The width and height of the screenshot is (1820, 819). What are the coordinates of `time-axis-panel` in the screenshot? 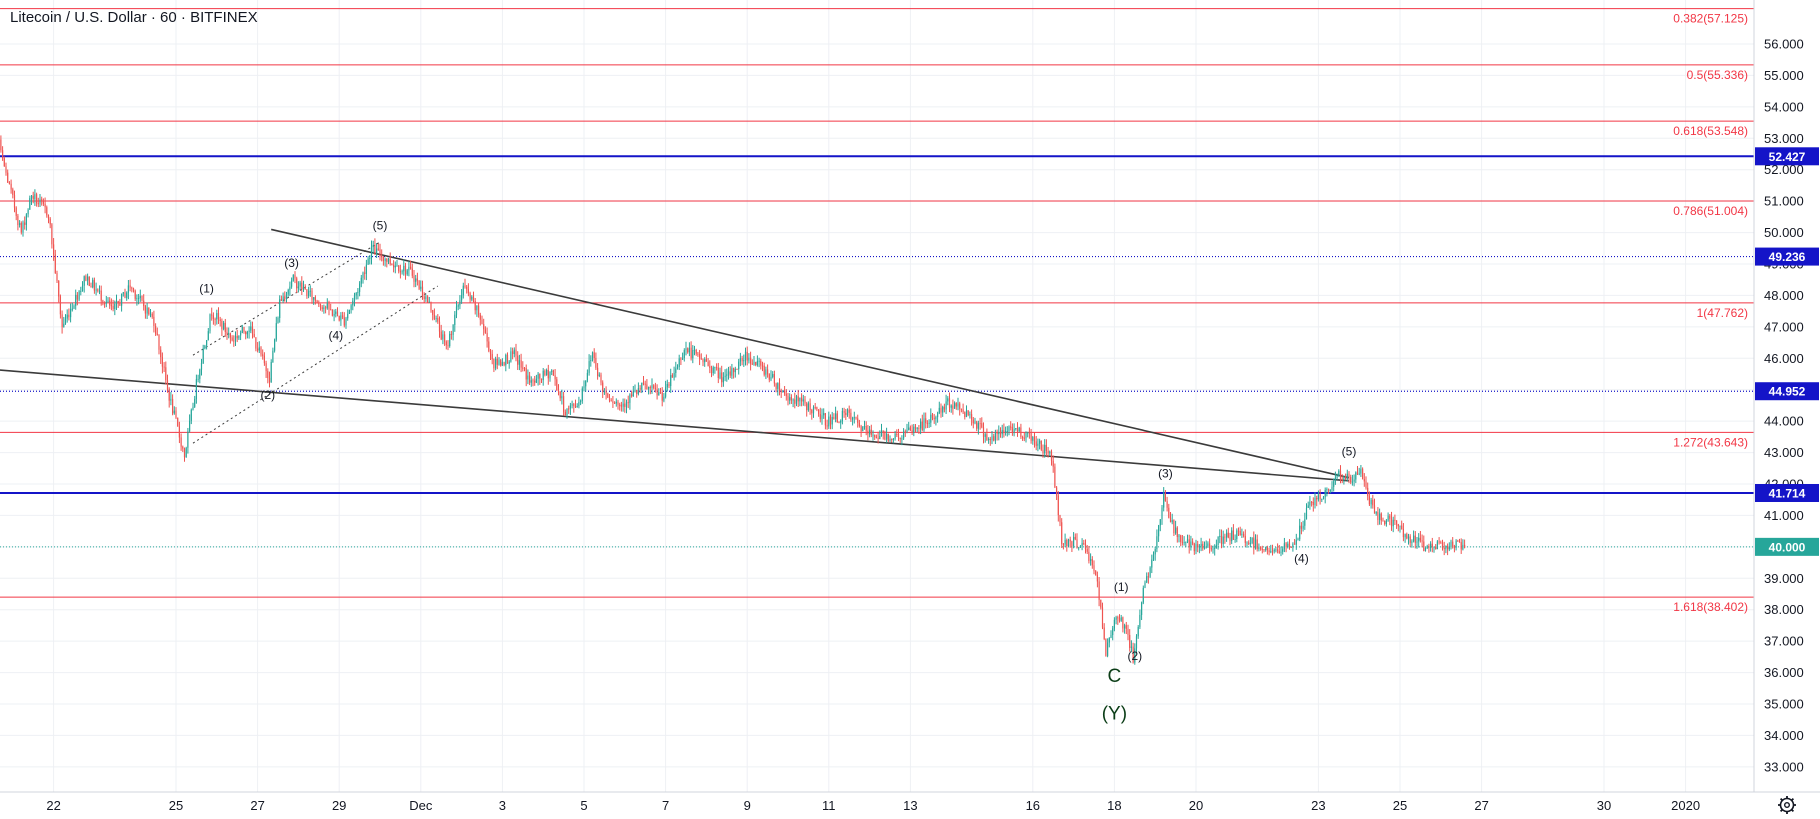 It's located at (910, 805).